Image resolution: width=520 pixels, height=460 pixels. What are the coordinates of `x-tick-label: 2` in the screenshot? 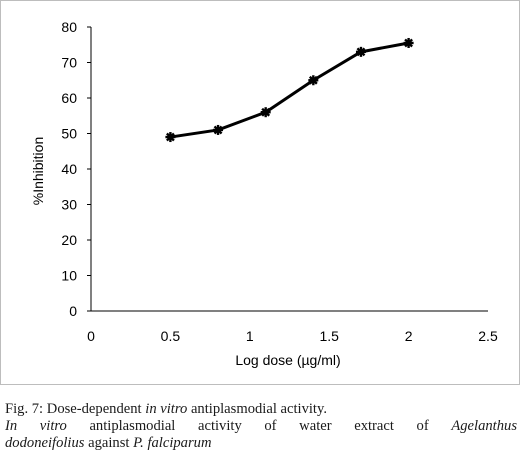 It's located at (409, 336).